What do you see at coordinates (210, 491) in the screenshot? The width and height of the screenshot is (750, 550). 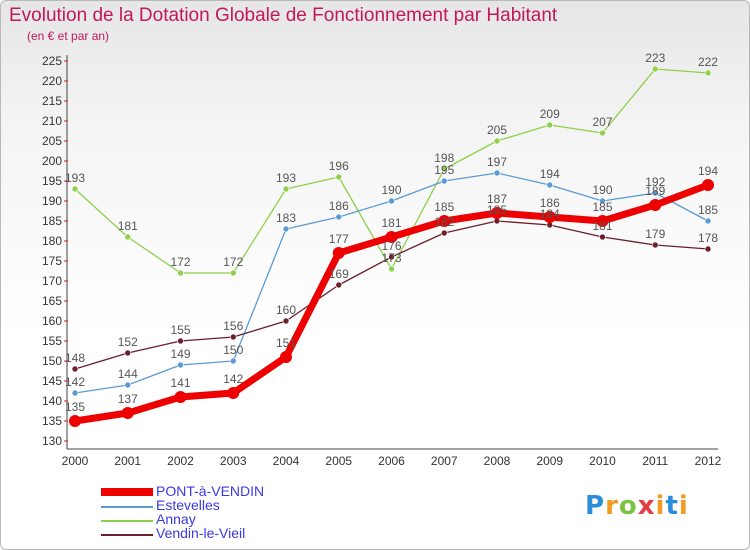 I see `legend-label-pont-a-vendin: PONT-à-VENDIN` at bounding box center [210, 491].